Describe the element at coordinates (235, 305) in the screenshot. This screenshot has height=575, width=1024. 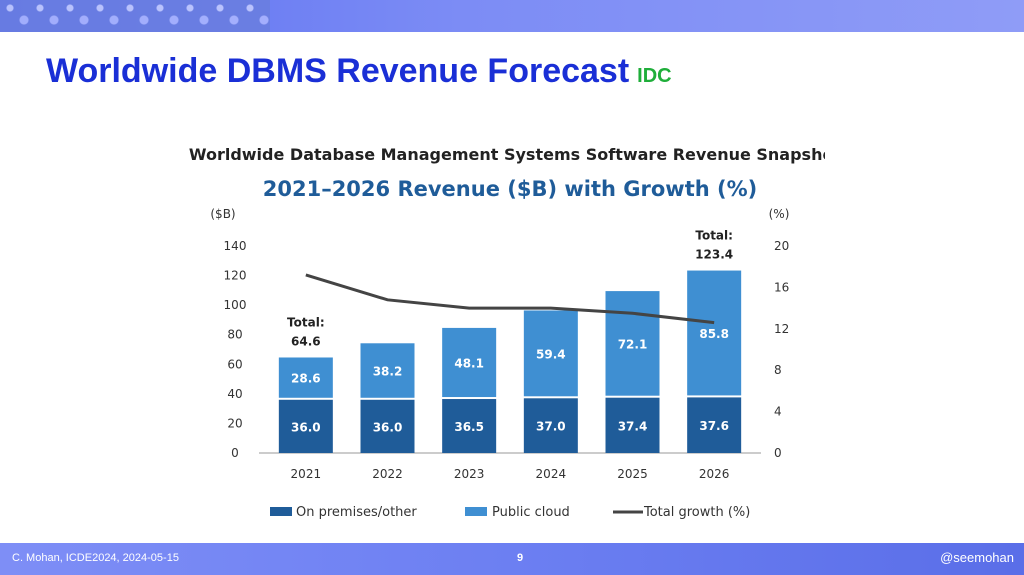
I see `y-tick-label: 100` at that location.